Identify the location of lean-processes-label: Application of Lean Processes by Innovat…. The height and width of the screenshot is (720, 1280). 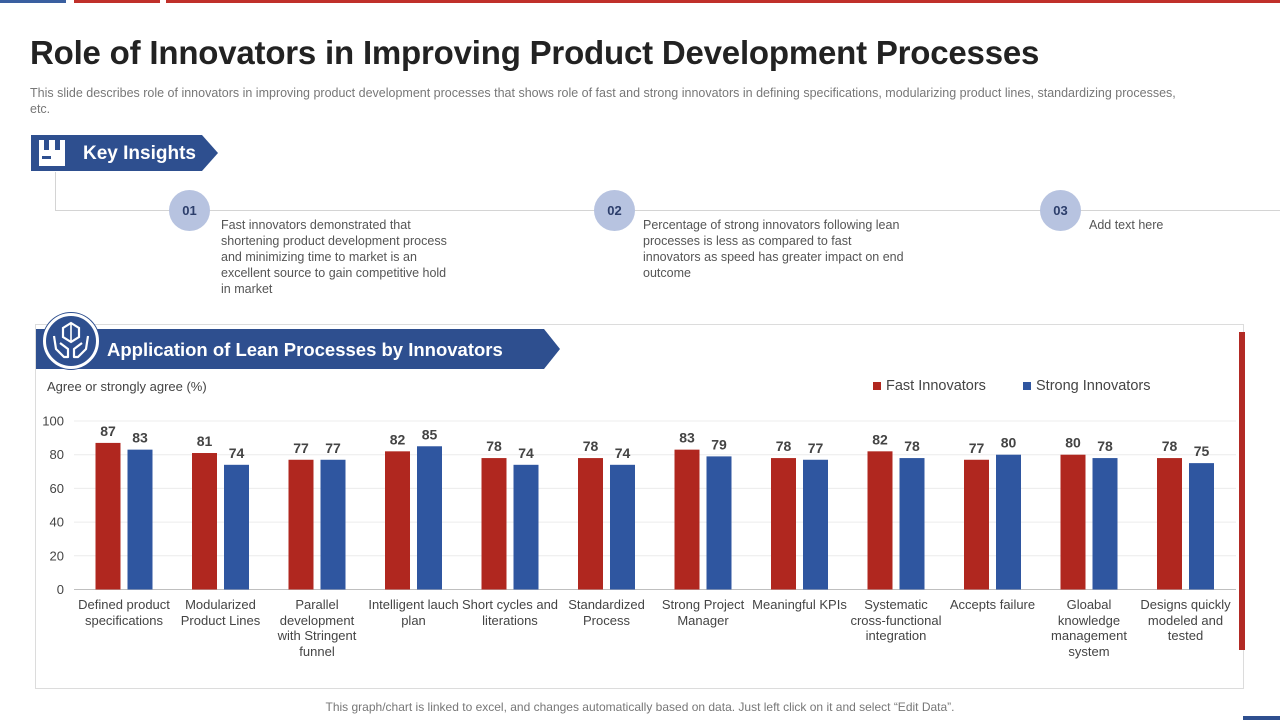
(305, 349).